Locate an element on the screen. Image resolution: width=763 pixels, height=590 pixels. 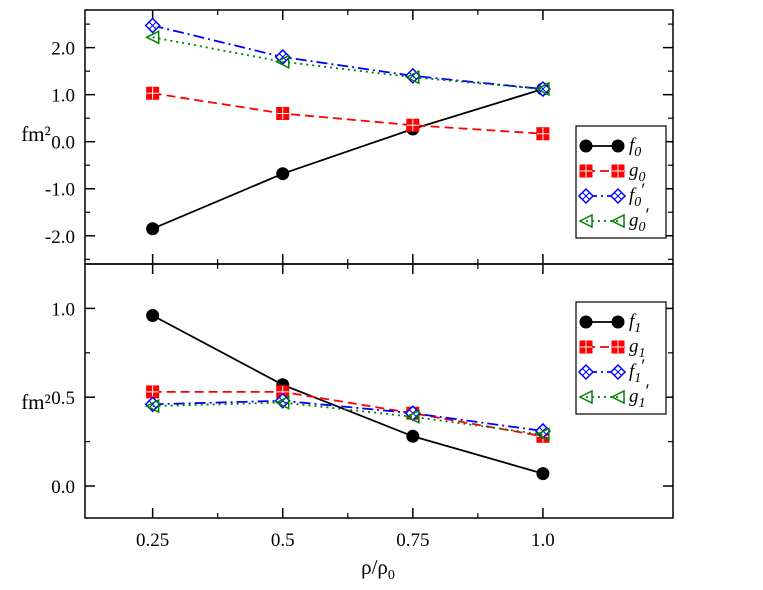
data-point-g0'-3 is located at coordinates (542, 89).